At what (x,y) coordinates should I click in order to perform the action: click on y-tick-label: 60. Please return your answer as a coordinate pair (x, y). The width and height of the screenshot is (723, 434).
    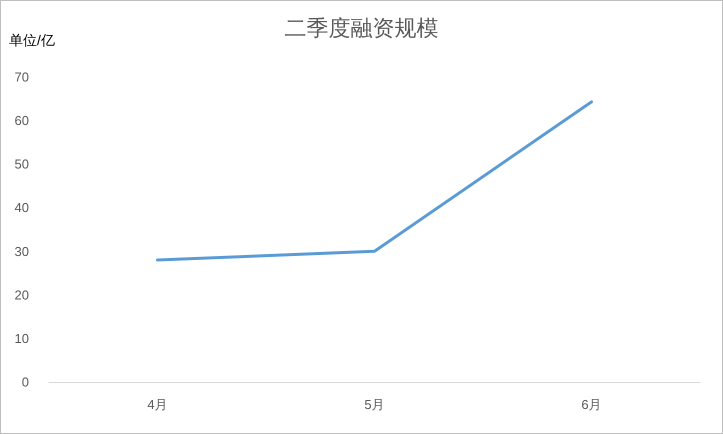
    Looking at the image, I should click on (21, 120).